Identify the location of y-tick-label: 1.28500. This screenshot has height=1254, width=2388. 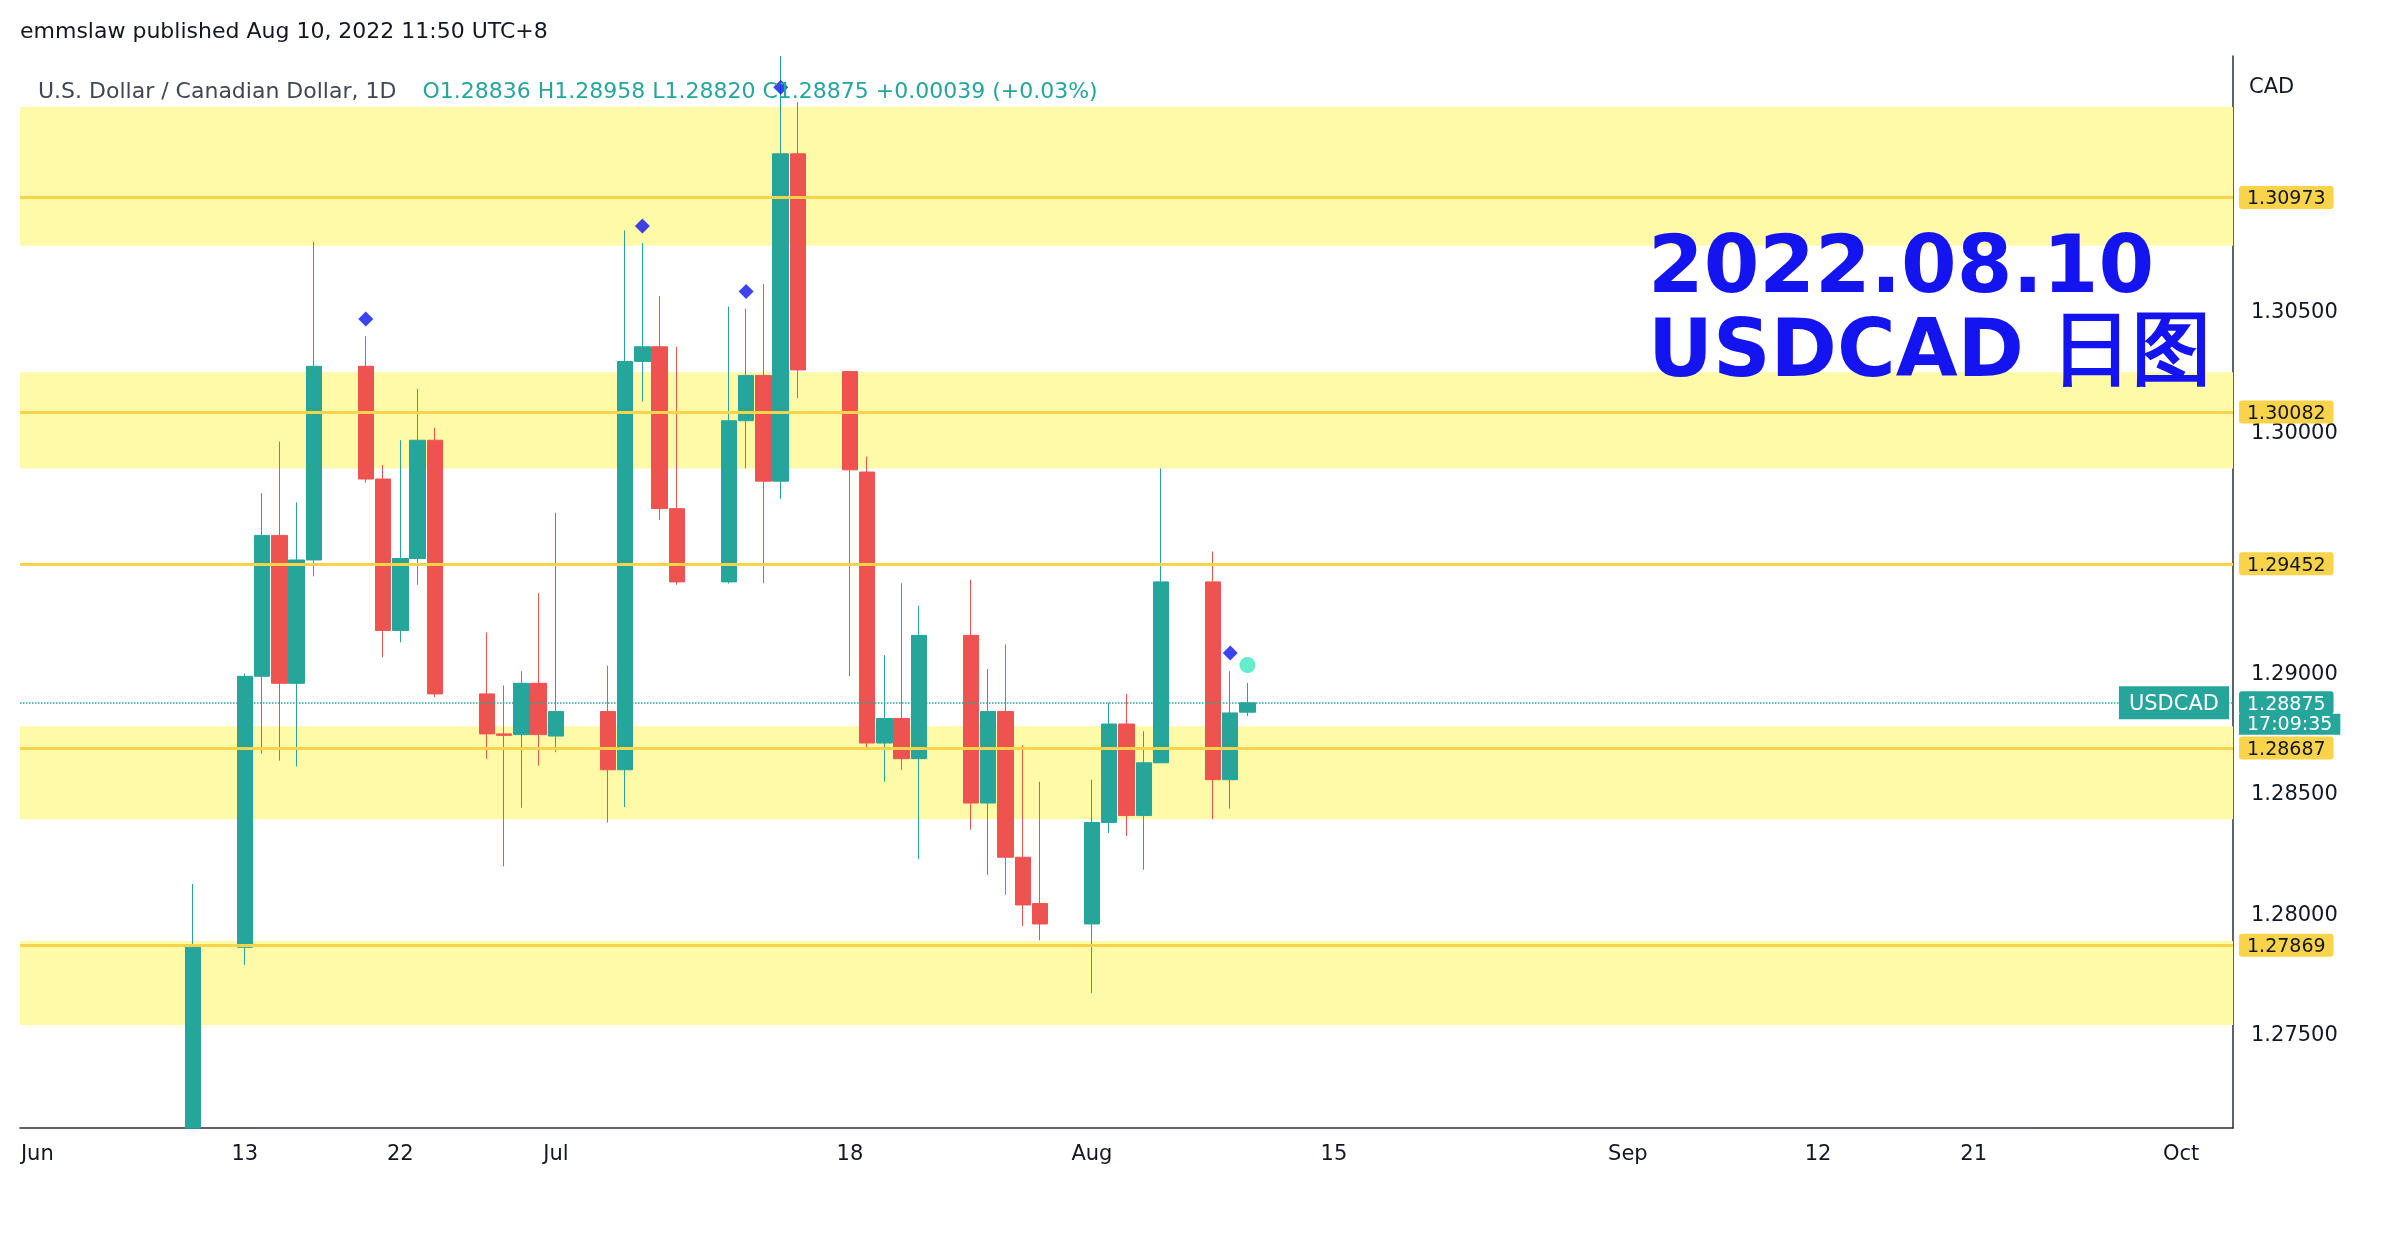
(2294, 793).